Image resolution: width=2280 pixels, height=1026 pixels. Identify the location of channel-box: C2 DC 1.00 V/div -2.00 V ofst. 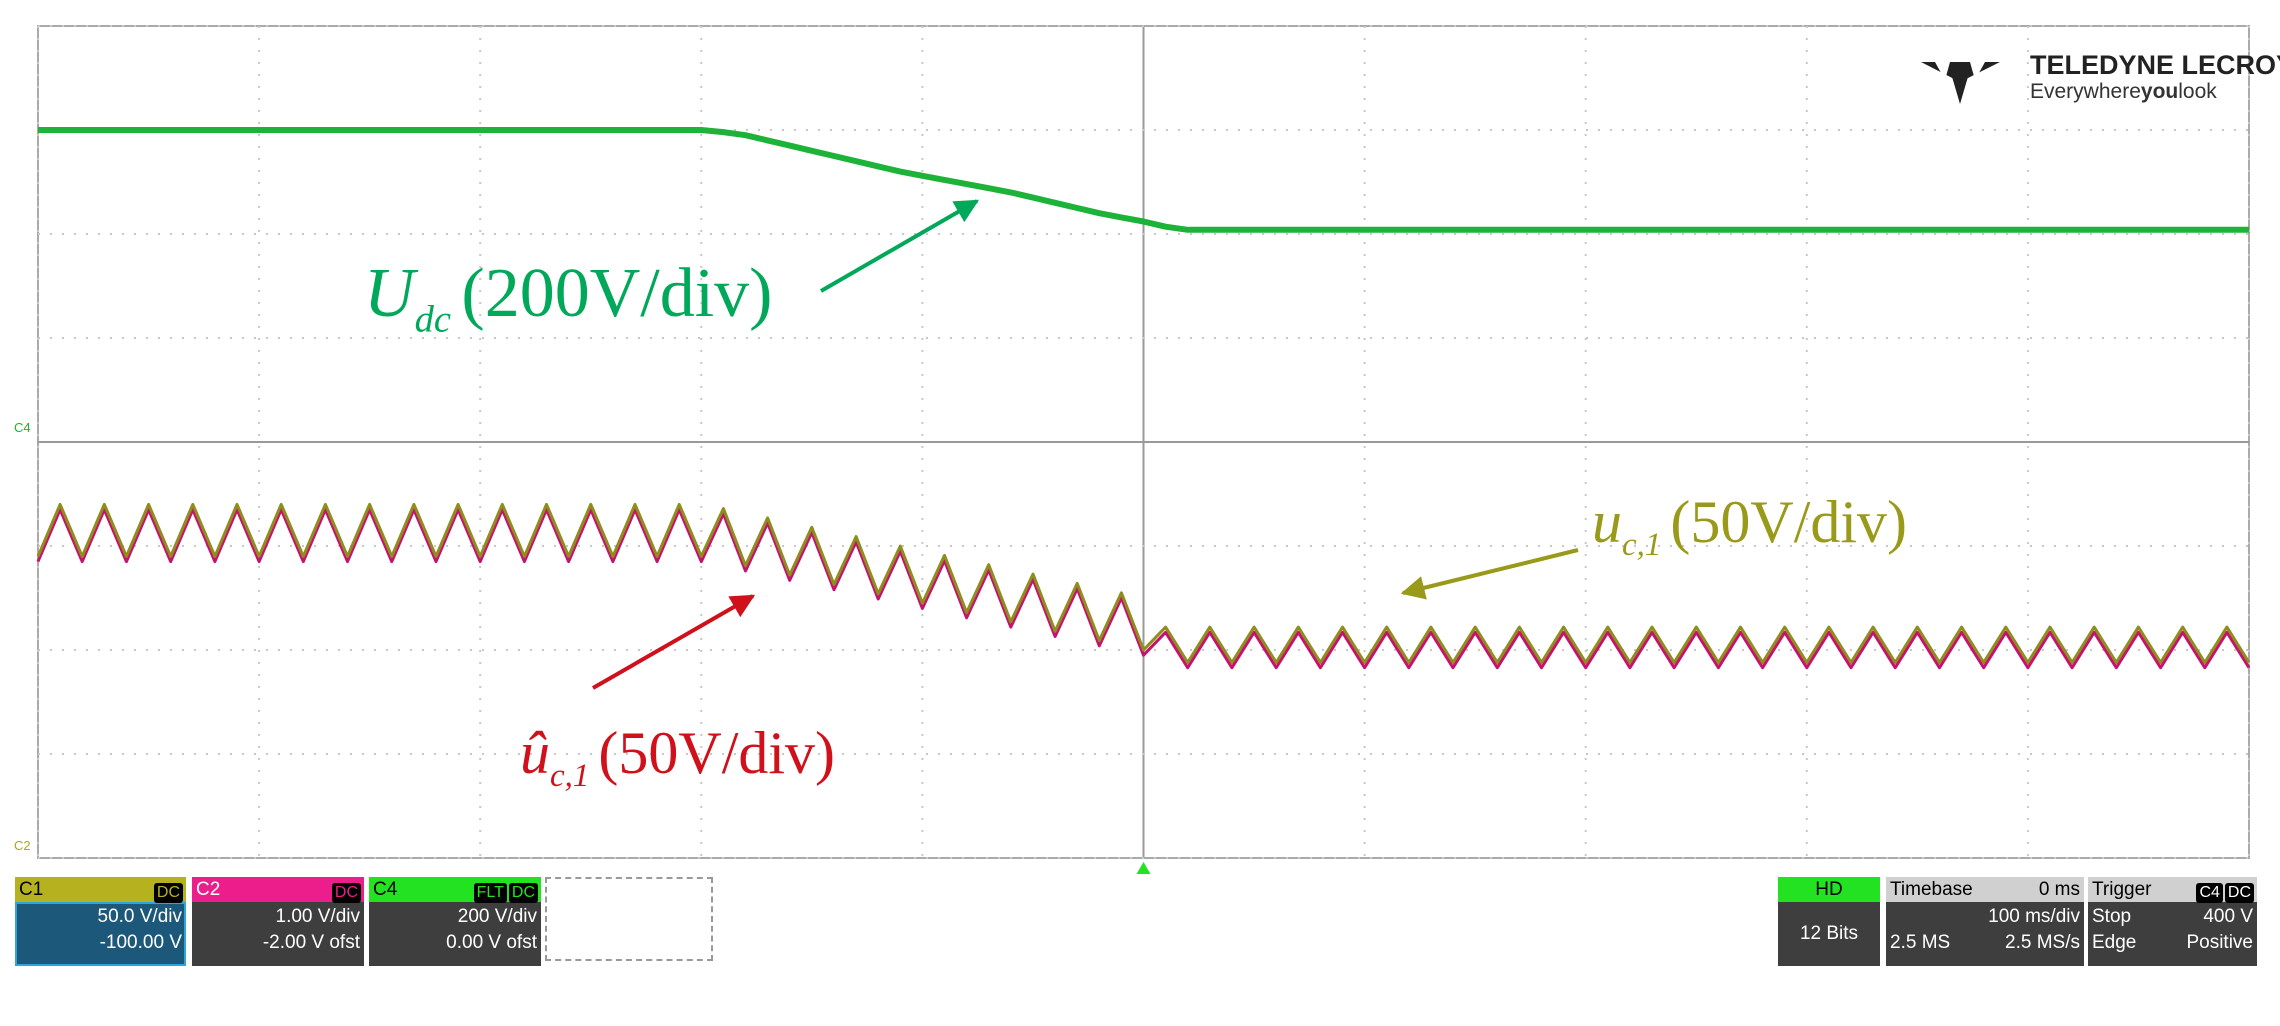
(278, 921).